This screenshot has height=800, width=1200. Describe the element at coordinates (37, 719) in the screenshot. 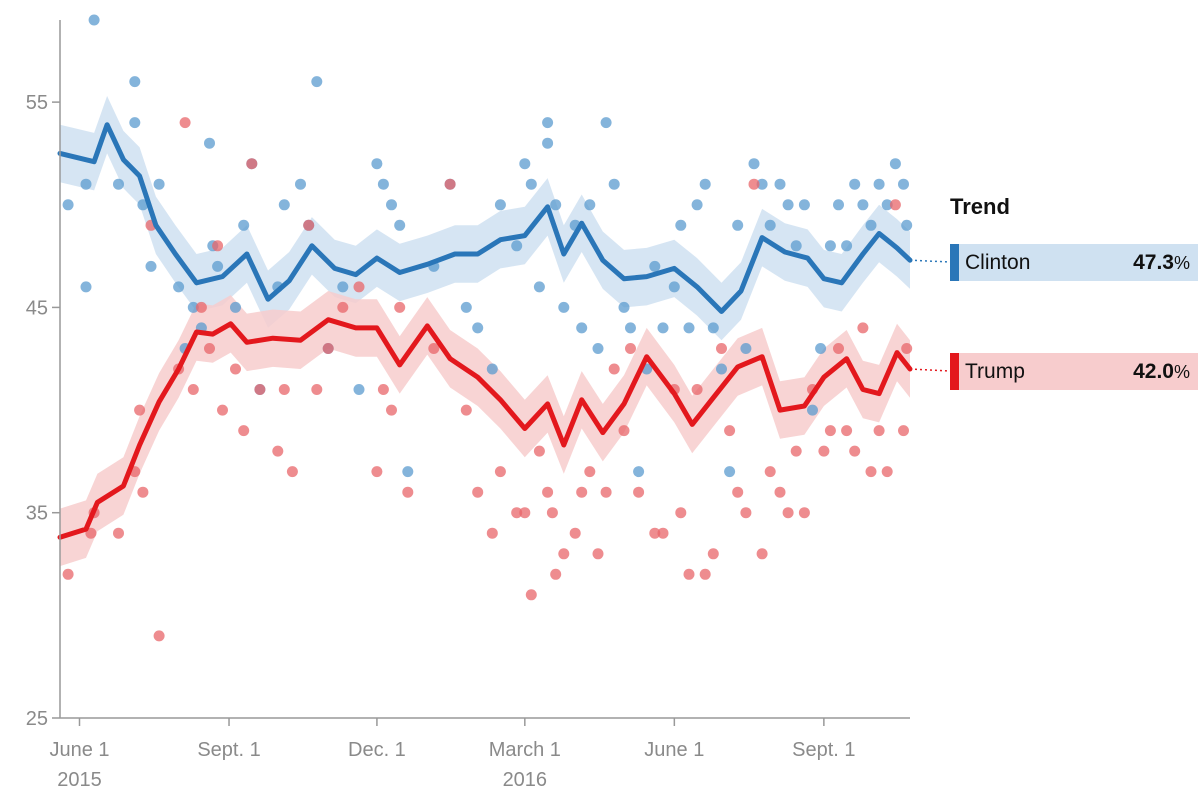

I see `y-tick-label: 25` at that location.